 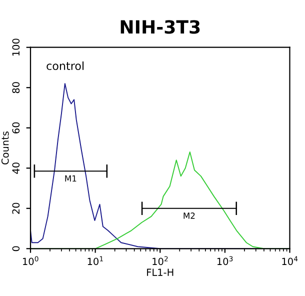 I want to click on x-tick-label: 10$^{3}$, so click(x=225, y=261).